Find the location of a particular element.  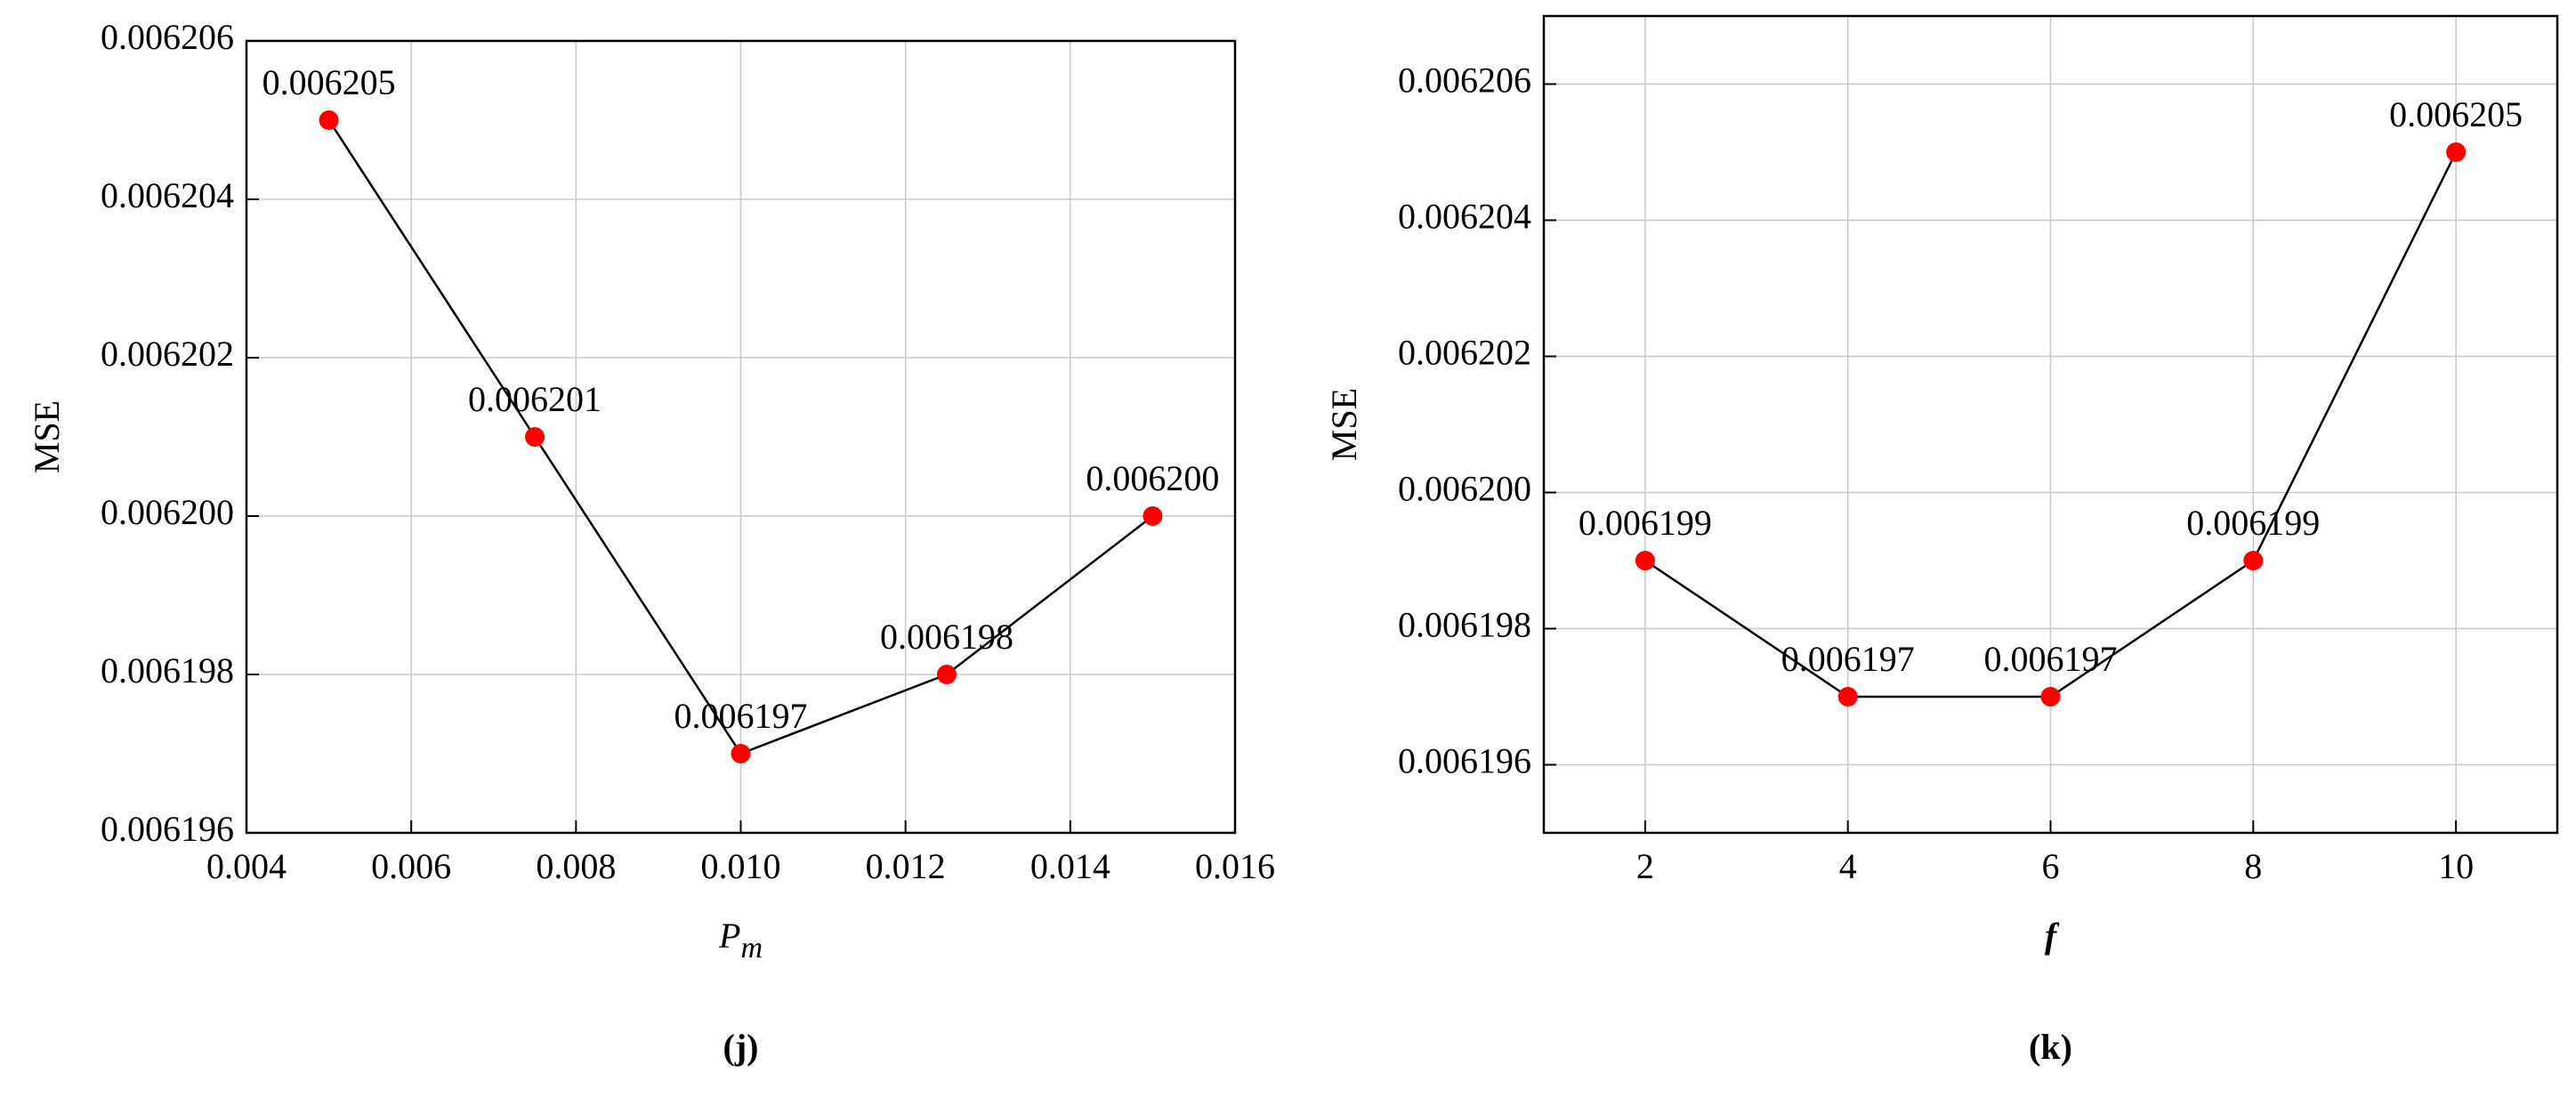

x-tick-label: 0.006 is located at coordinates (411, 866).